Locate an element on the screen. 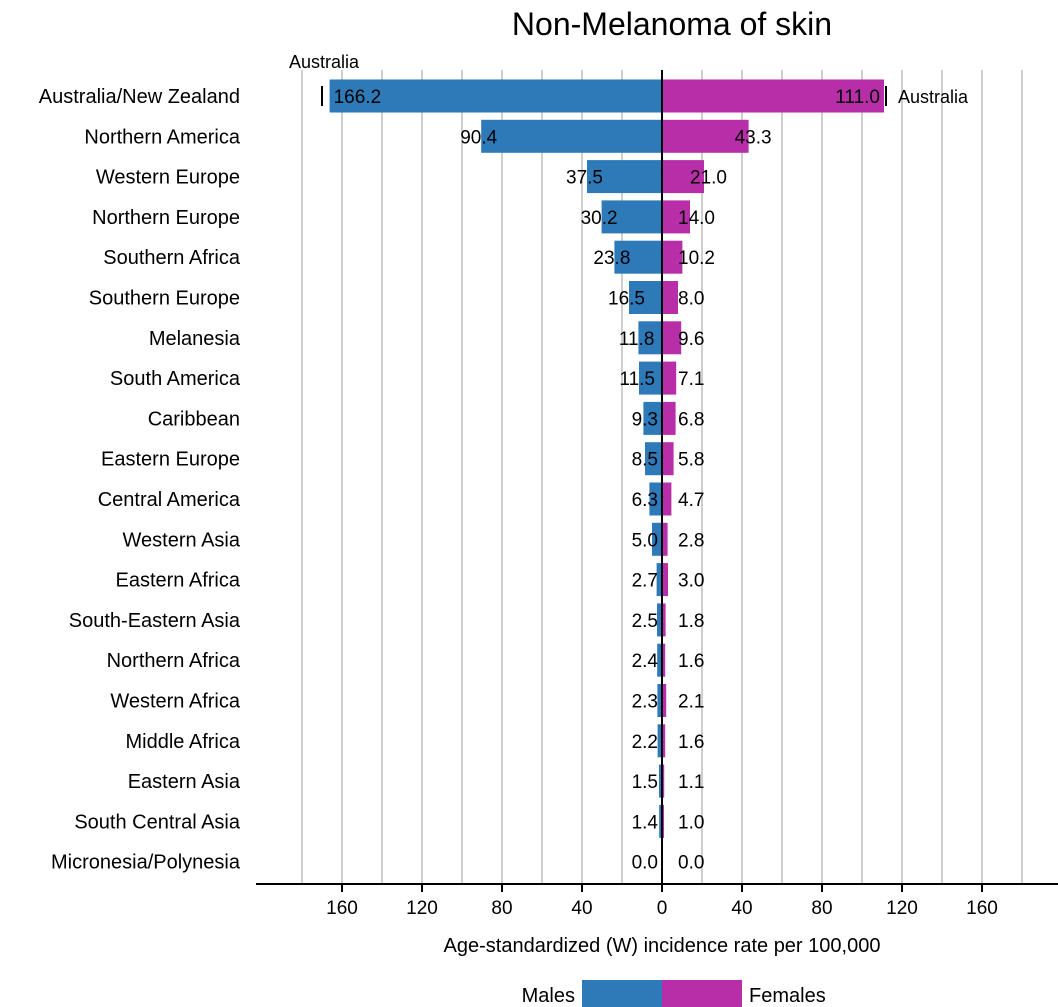  value-label-females: 1.8 is located at coordinates (691, 621).